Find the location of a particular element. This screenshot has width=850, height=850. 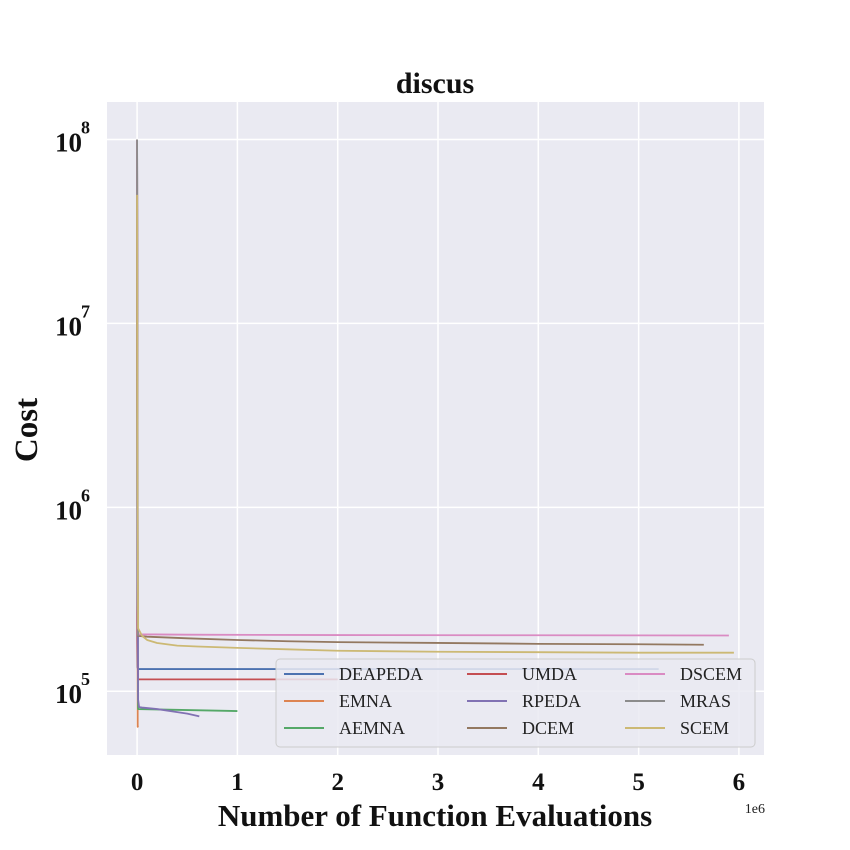

legend-item-umda: UMDA is located at coordinates (522, 674).